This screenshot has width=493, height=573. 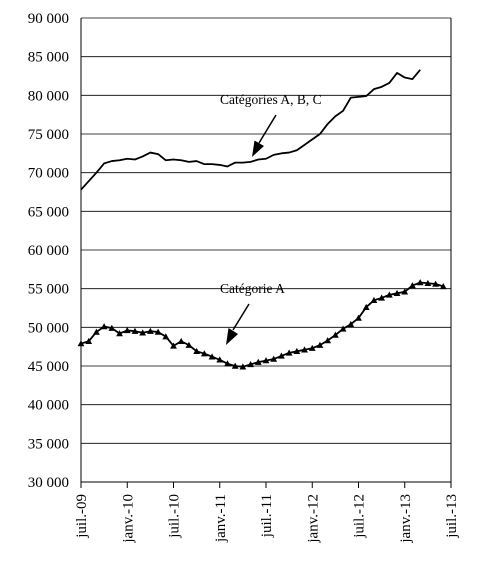 What do you see at coordinates (48, 328) in the screenshot?
I see `y-tick-label: 50 000` at bounding box center [48, 328].